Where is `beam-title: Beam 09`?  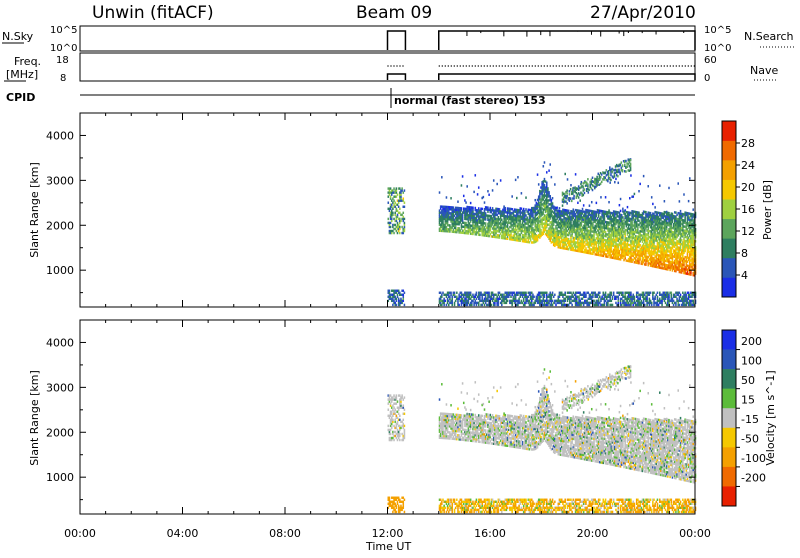 beam-title: Beam 09 is located at coordinates (394, 13).